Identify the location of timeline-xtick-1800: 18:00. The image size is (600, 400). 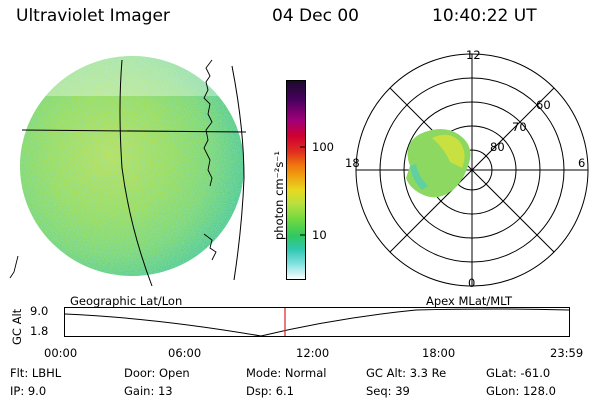
(439, 353).